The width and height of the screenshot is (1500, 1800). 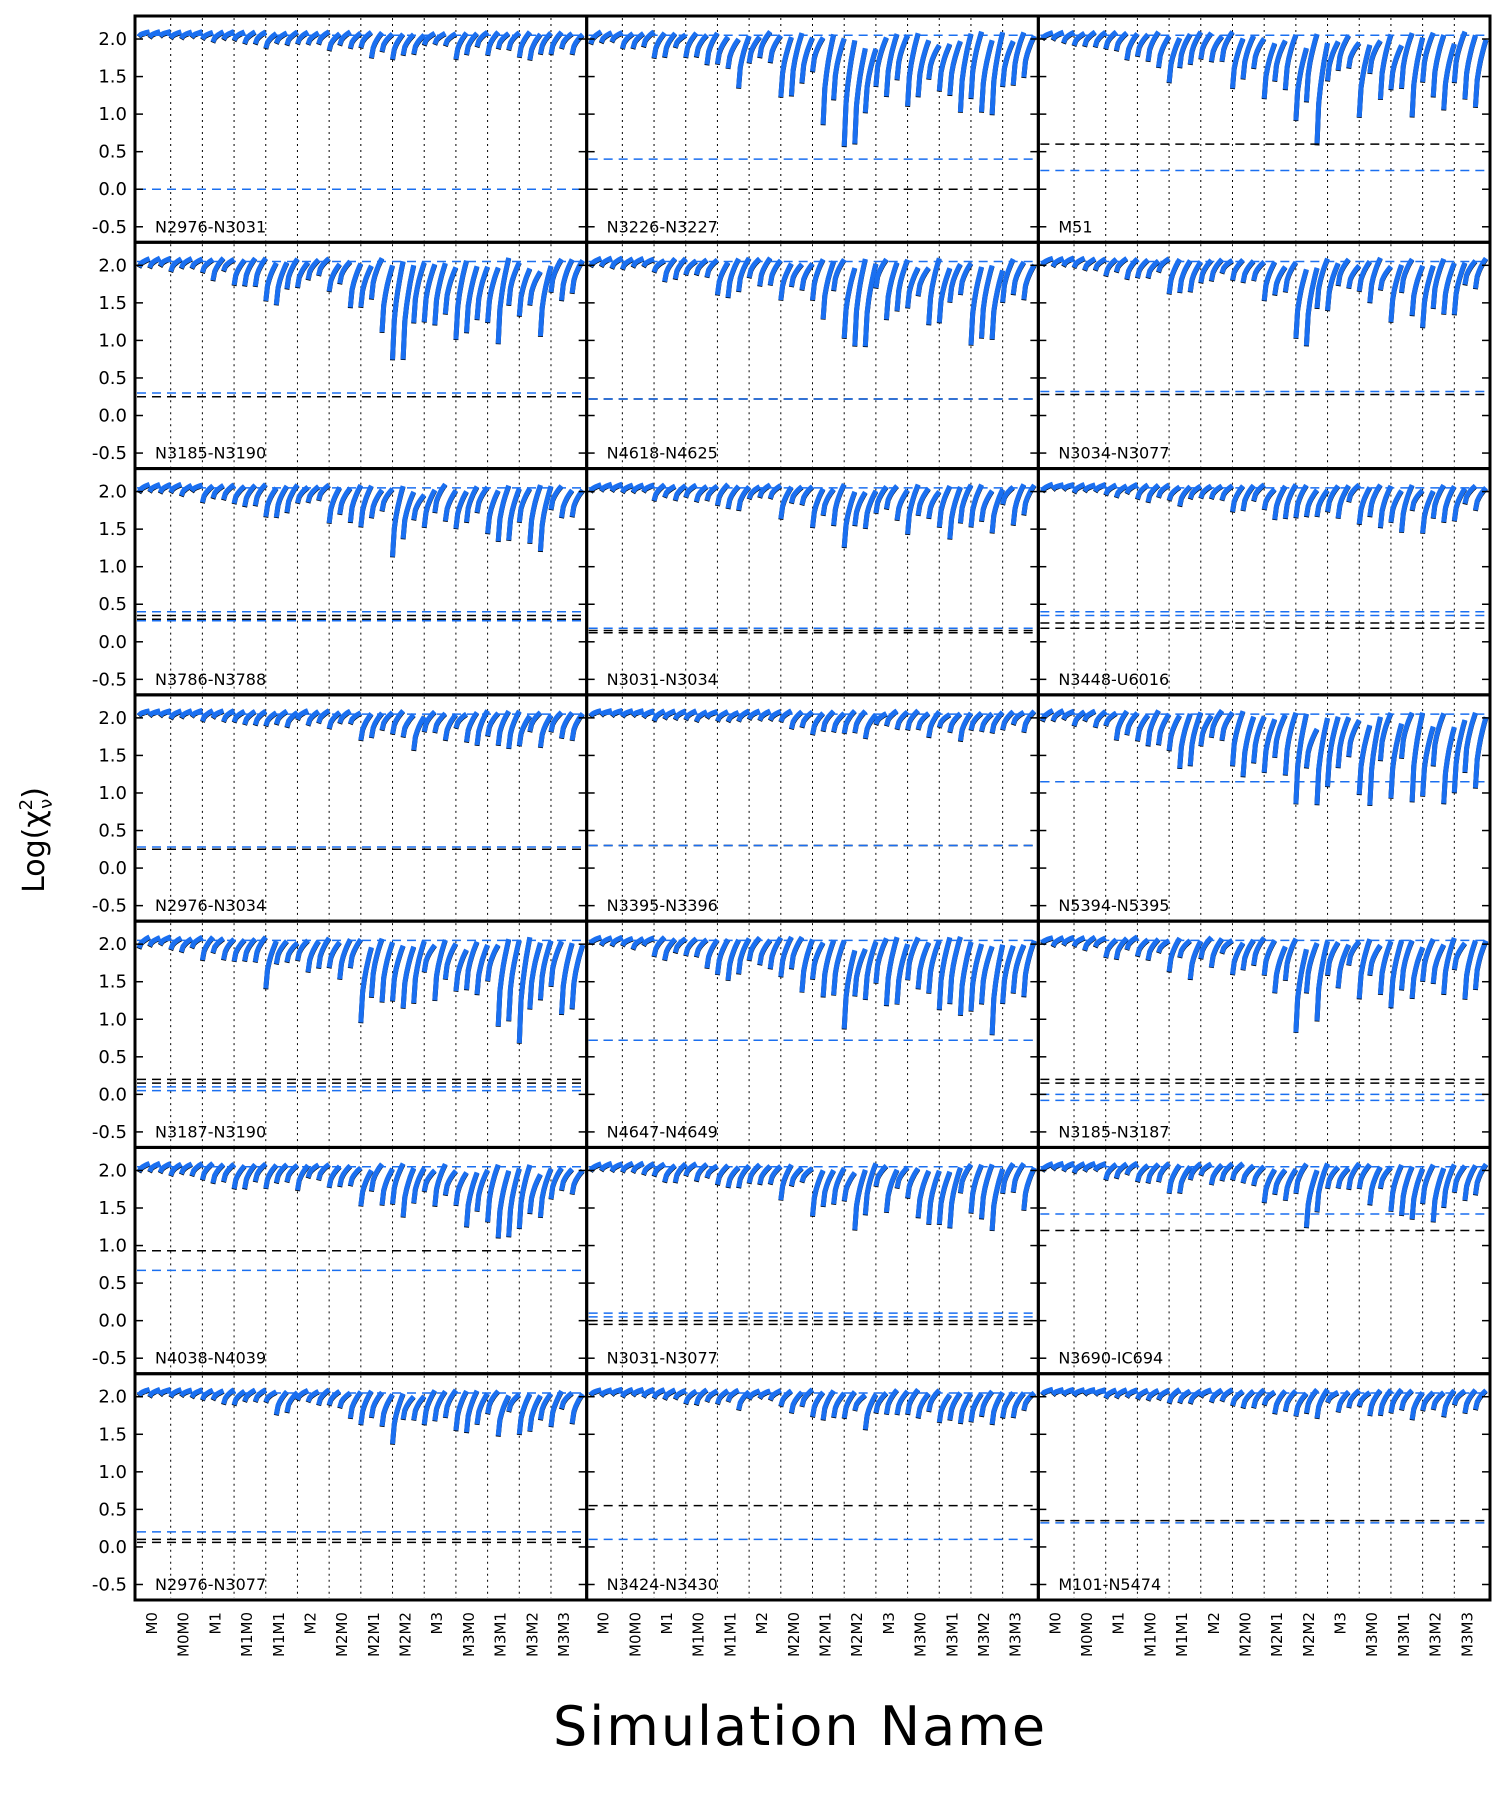 What do you see at coordinates (812, 808) in the screenshot?
I see `panel-n3395-n3396: N3395-N3396` at bounding box center [812, 808].